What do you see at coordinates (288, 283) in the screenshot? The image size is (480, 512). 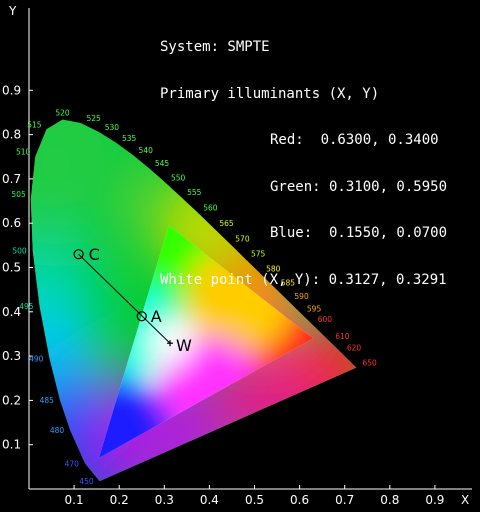 I see `wavelength-label-585: 585` at bounding box center [288, 283].